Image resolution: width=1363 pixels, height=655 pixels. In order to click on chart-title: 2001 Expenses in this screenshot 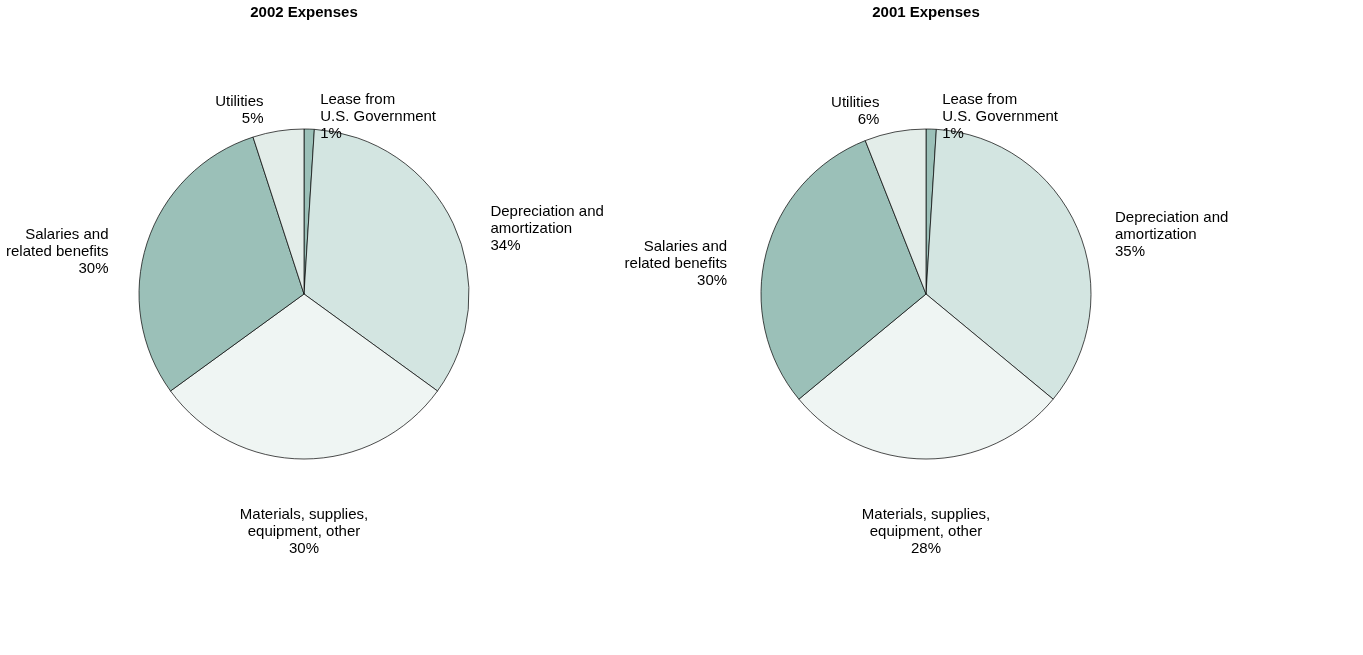, I will do `click(926, 11)`.